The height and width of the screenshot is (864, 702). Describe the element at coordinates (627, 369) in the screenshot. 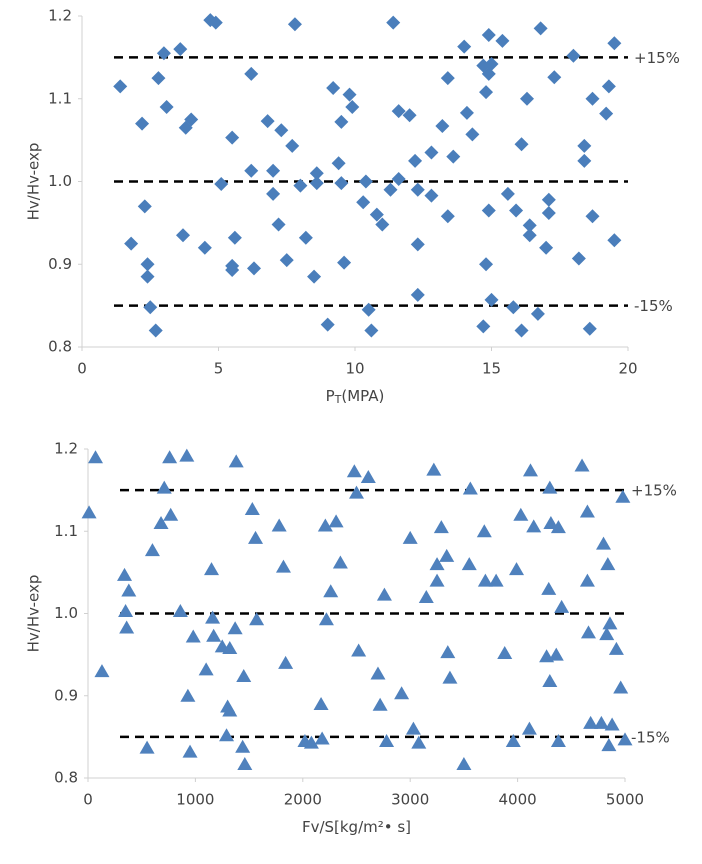

I see `x-tick-label: 20` at that location.